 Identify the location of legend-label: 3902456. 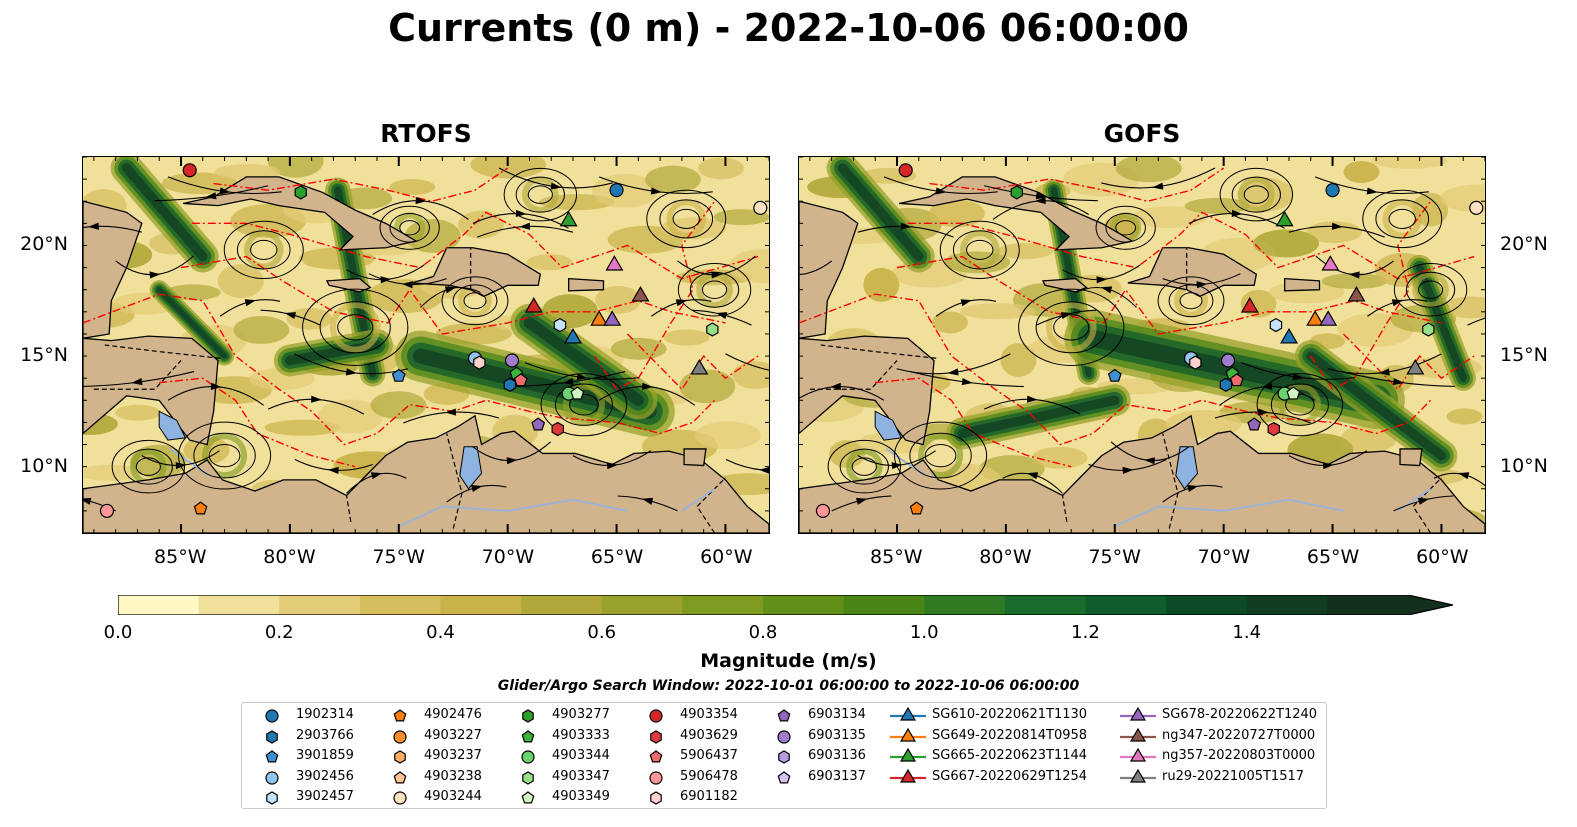
(325, 776).